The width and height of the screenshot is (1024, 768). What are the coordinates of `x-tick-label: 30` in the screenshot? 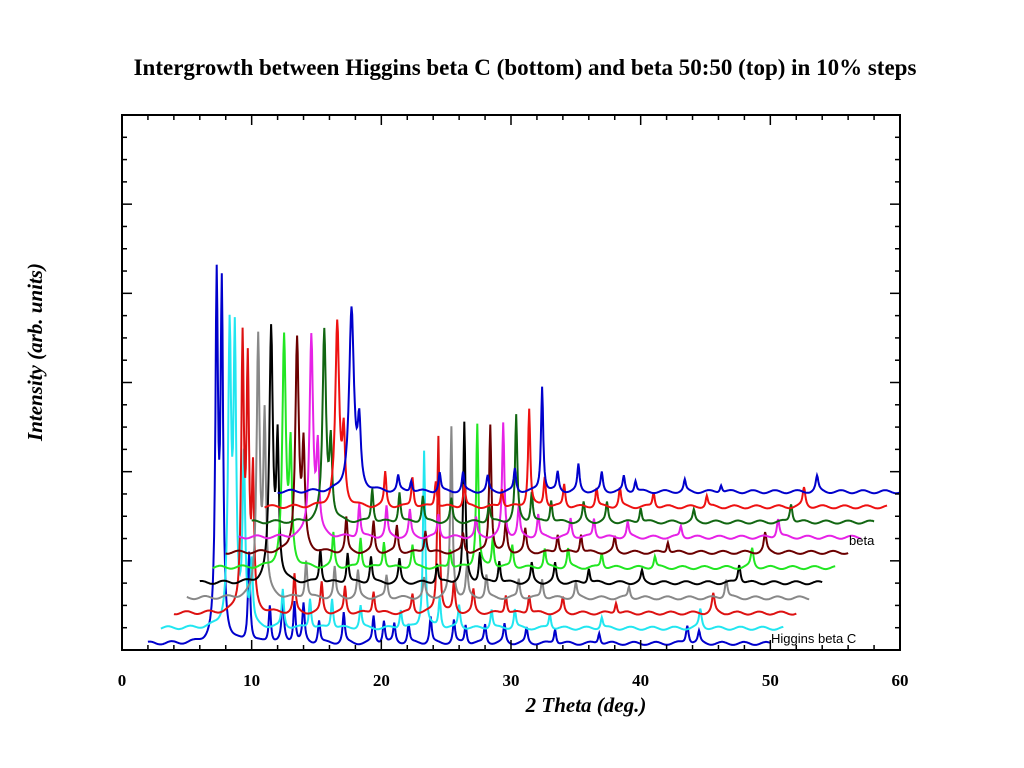 It's located at (511, 680).